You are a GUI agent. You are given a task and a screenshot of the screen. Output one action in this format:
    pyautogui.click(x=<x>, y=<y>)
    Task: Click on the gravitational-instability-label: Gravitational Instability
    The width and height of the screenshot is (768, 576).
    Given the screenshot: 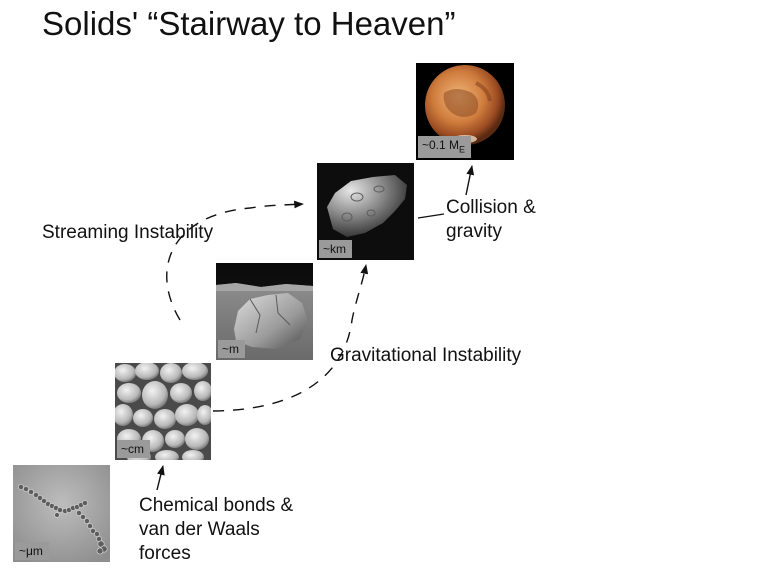 What is the action you would take?
    pyautogui.click(x=426, y=355)
    